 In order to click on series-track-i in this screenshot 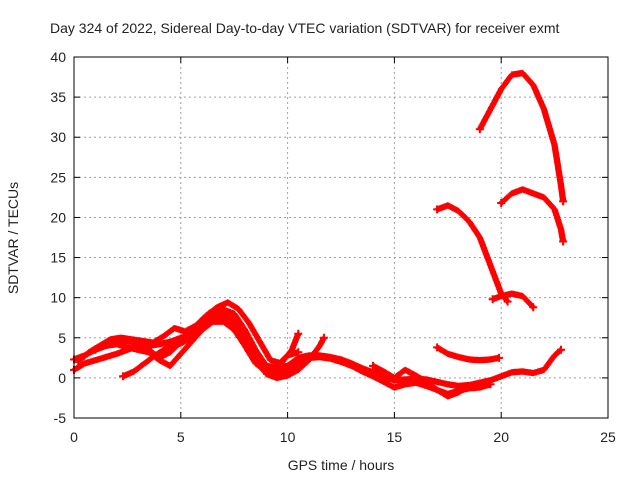, I will do `click(513, 301)`.